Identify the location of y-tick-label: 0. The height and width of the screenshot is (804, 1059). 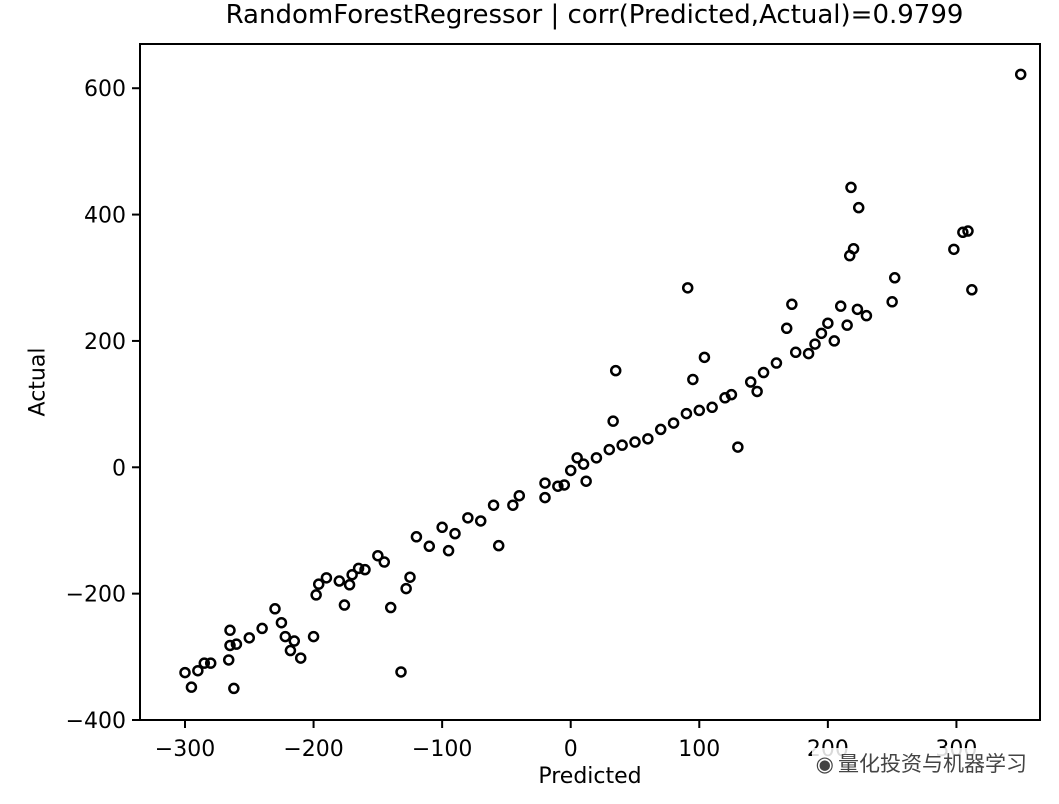
(119, 468).